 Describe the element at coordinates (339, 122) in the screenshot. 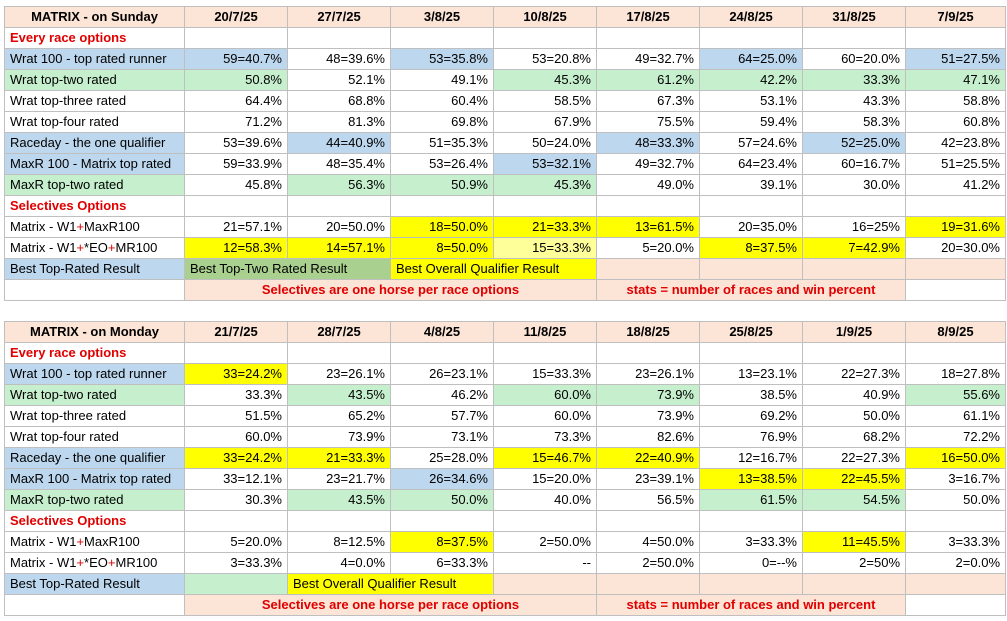

I see `data-cell: 81.3%` at that location.